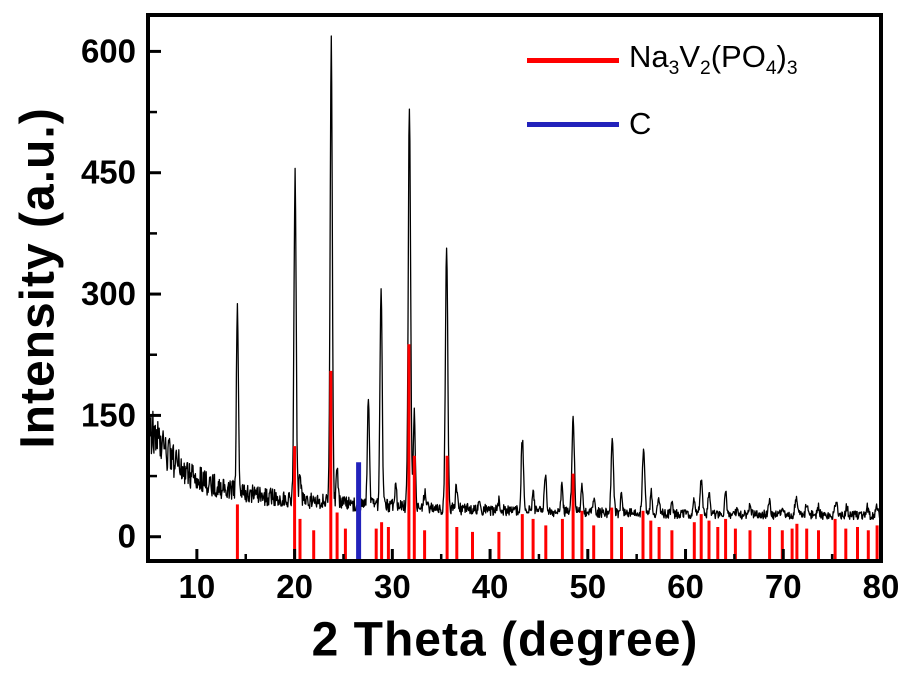  What do you see at coordinates (197, 586) in the screenshot?
I see `x-tick-label: 10` at bounding box center [197, 586].